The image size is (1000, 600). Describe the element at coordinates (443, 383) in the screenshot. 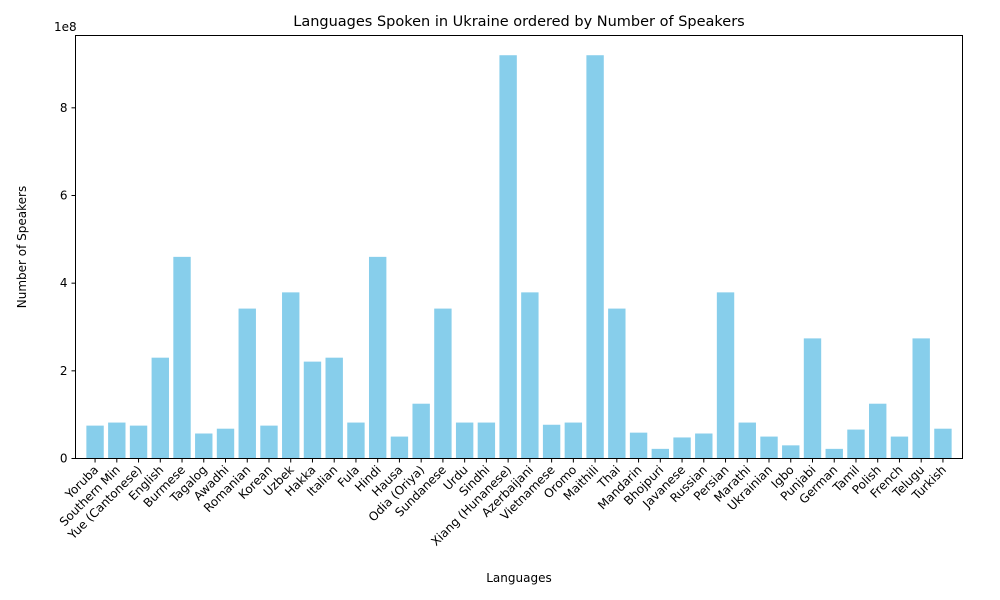

I see `bar-sundanese` at that location.